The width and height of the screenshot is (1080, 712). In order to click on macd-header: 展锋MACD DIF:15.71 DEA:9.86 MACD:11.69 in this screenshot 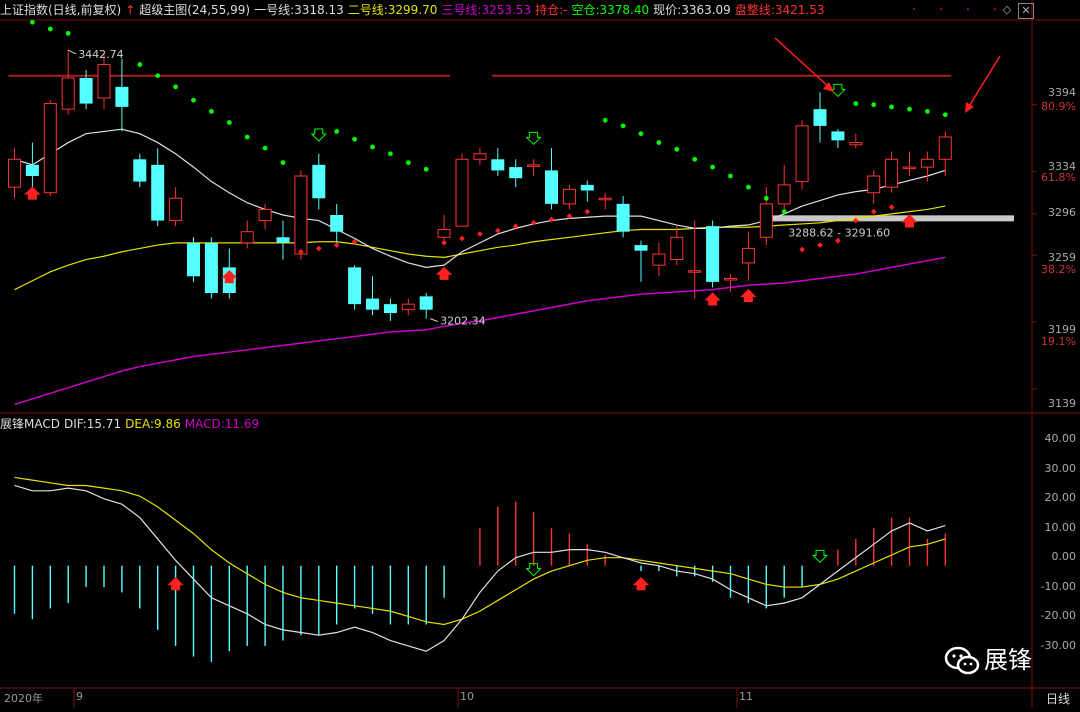, I will do `click(131, 424)`.